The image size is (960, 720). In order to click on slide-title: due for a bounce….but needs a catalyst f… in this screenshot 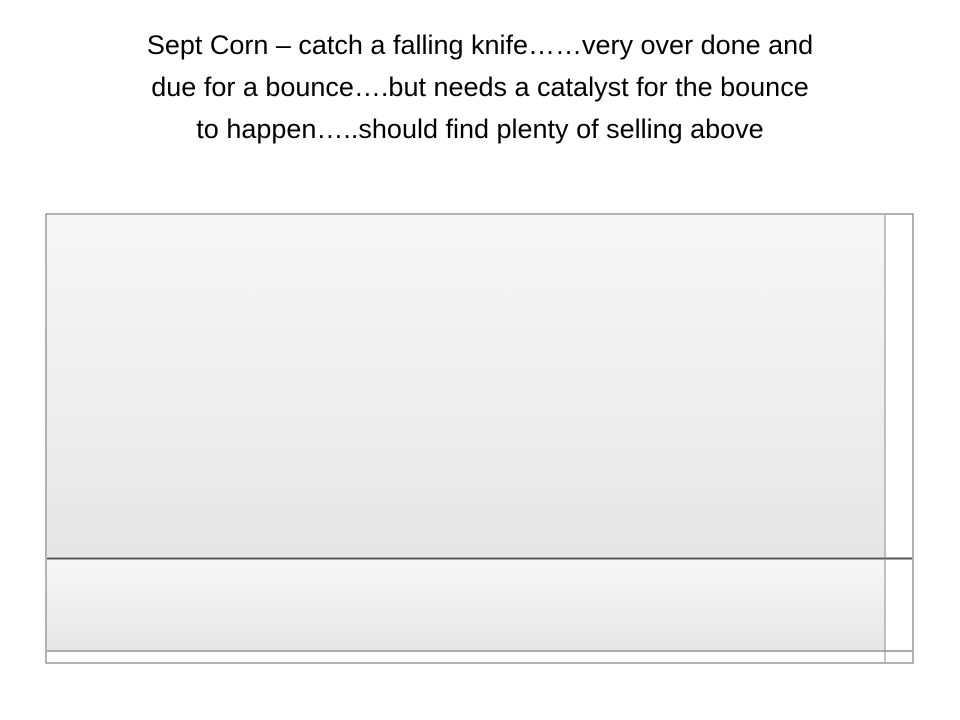, I will do `click(479, 87)`.